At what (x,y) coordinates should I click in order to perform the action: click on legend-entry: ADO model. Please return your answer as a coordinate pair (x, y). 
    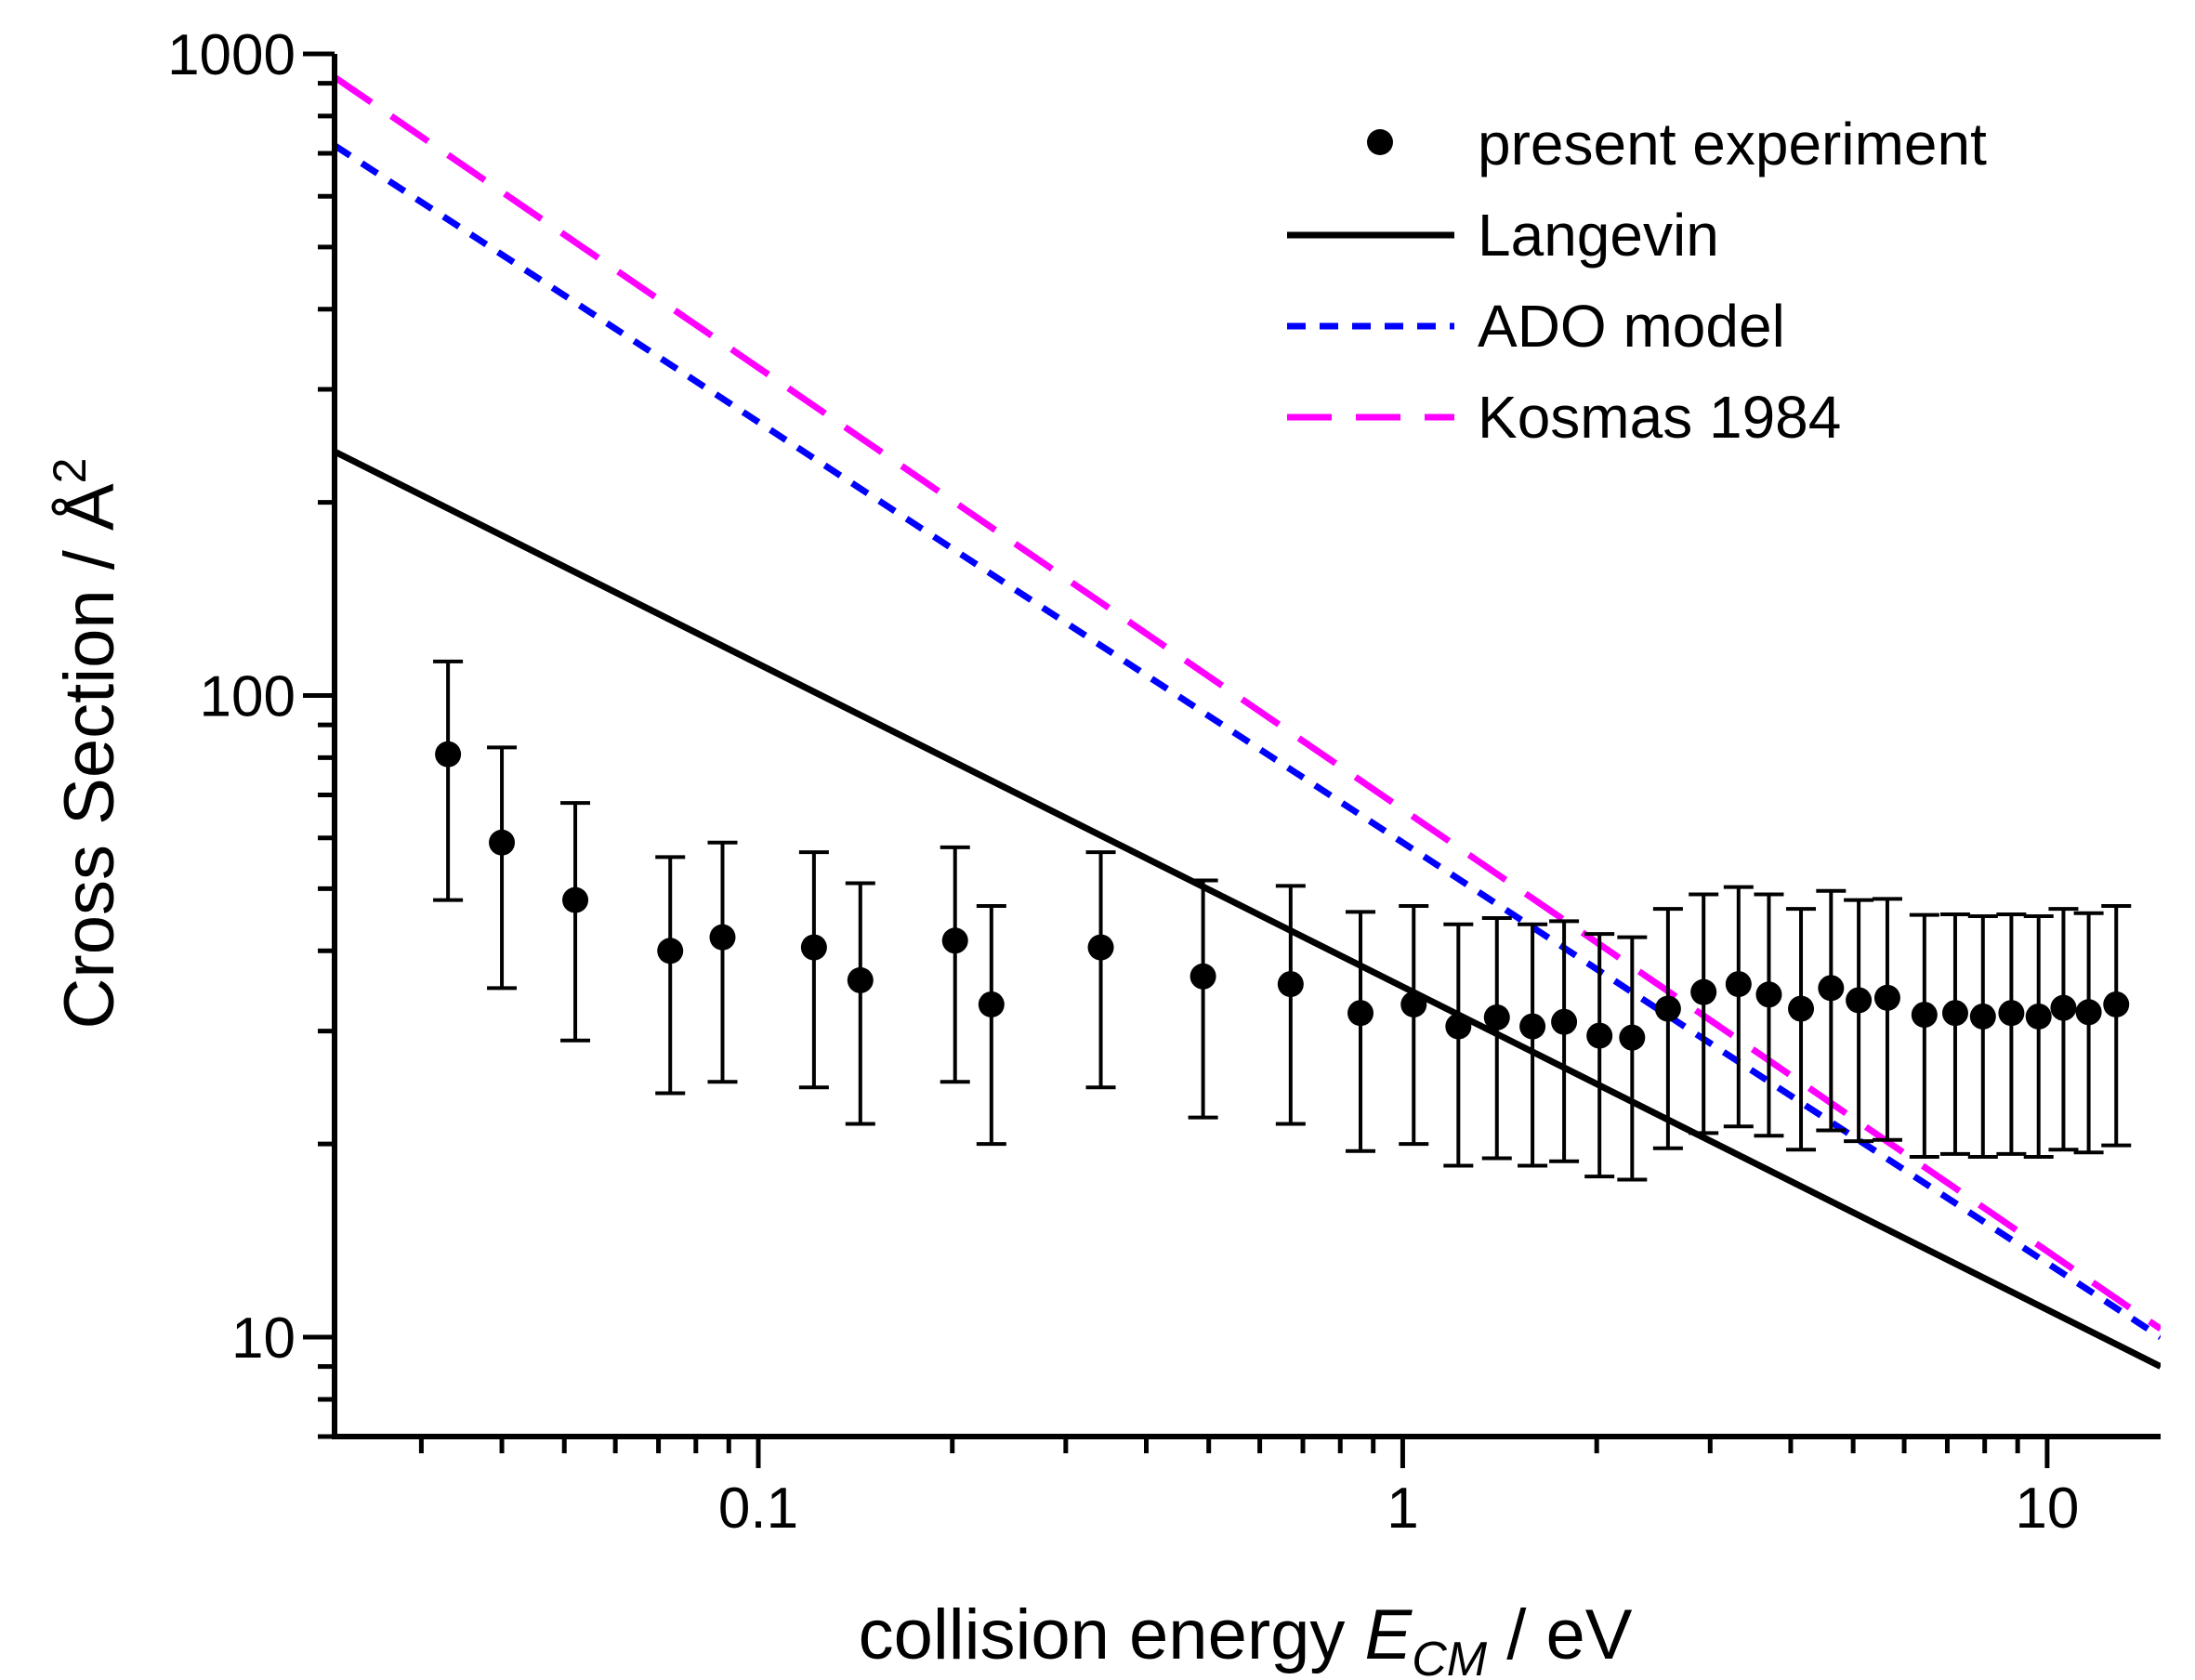
    Looking at the image, I should click on (1536, 326).